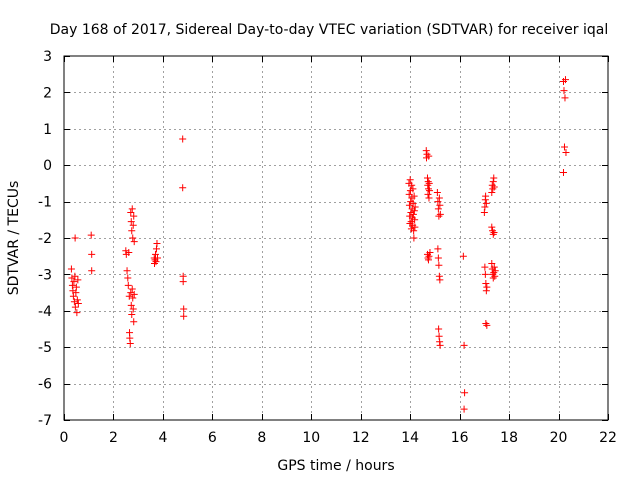  What do you see at coordinates (14, 238) in the screenshot?
I see `y-axis-label: SDTVAR / TECUs` at bounding box center [14, 238].